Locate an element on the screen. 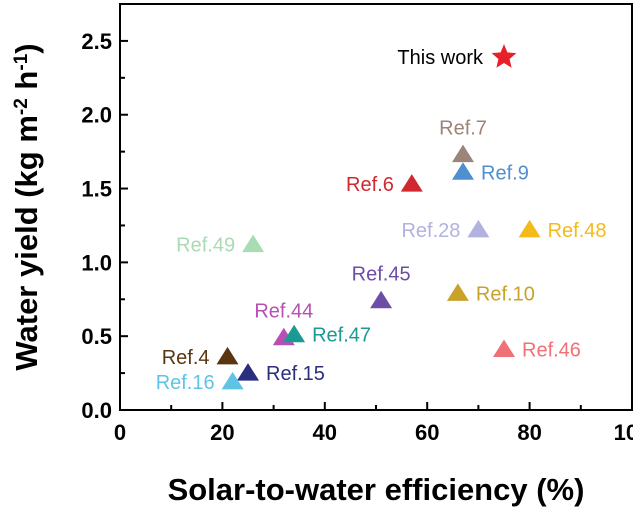  x-axis-label: Solar-to-water efficiency (%) is located at coordinates (376, 489).